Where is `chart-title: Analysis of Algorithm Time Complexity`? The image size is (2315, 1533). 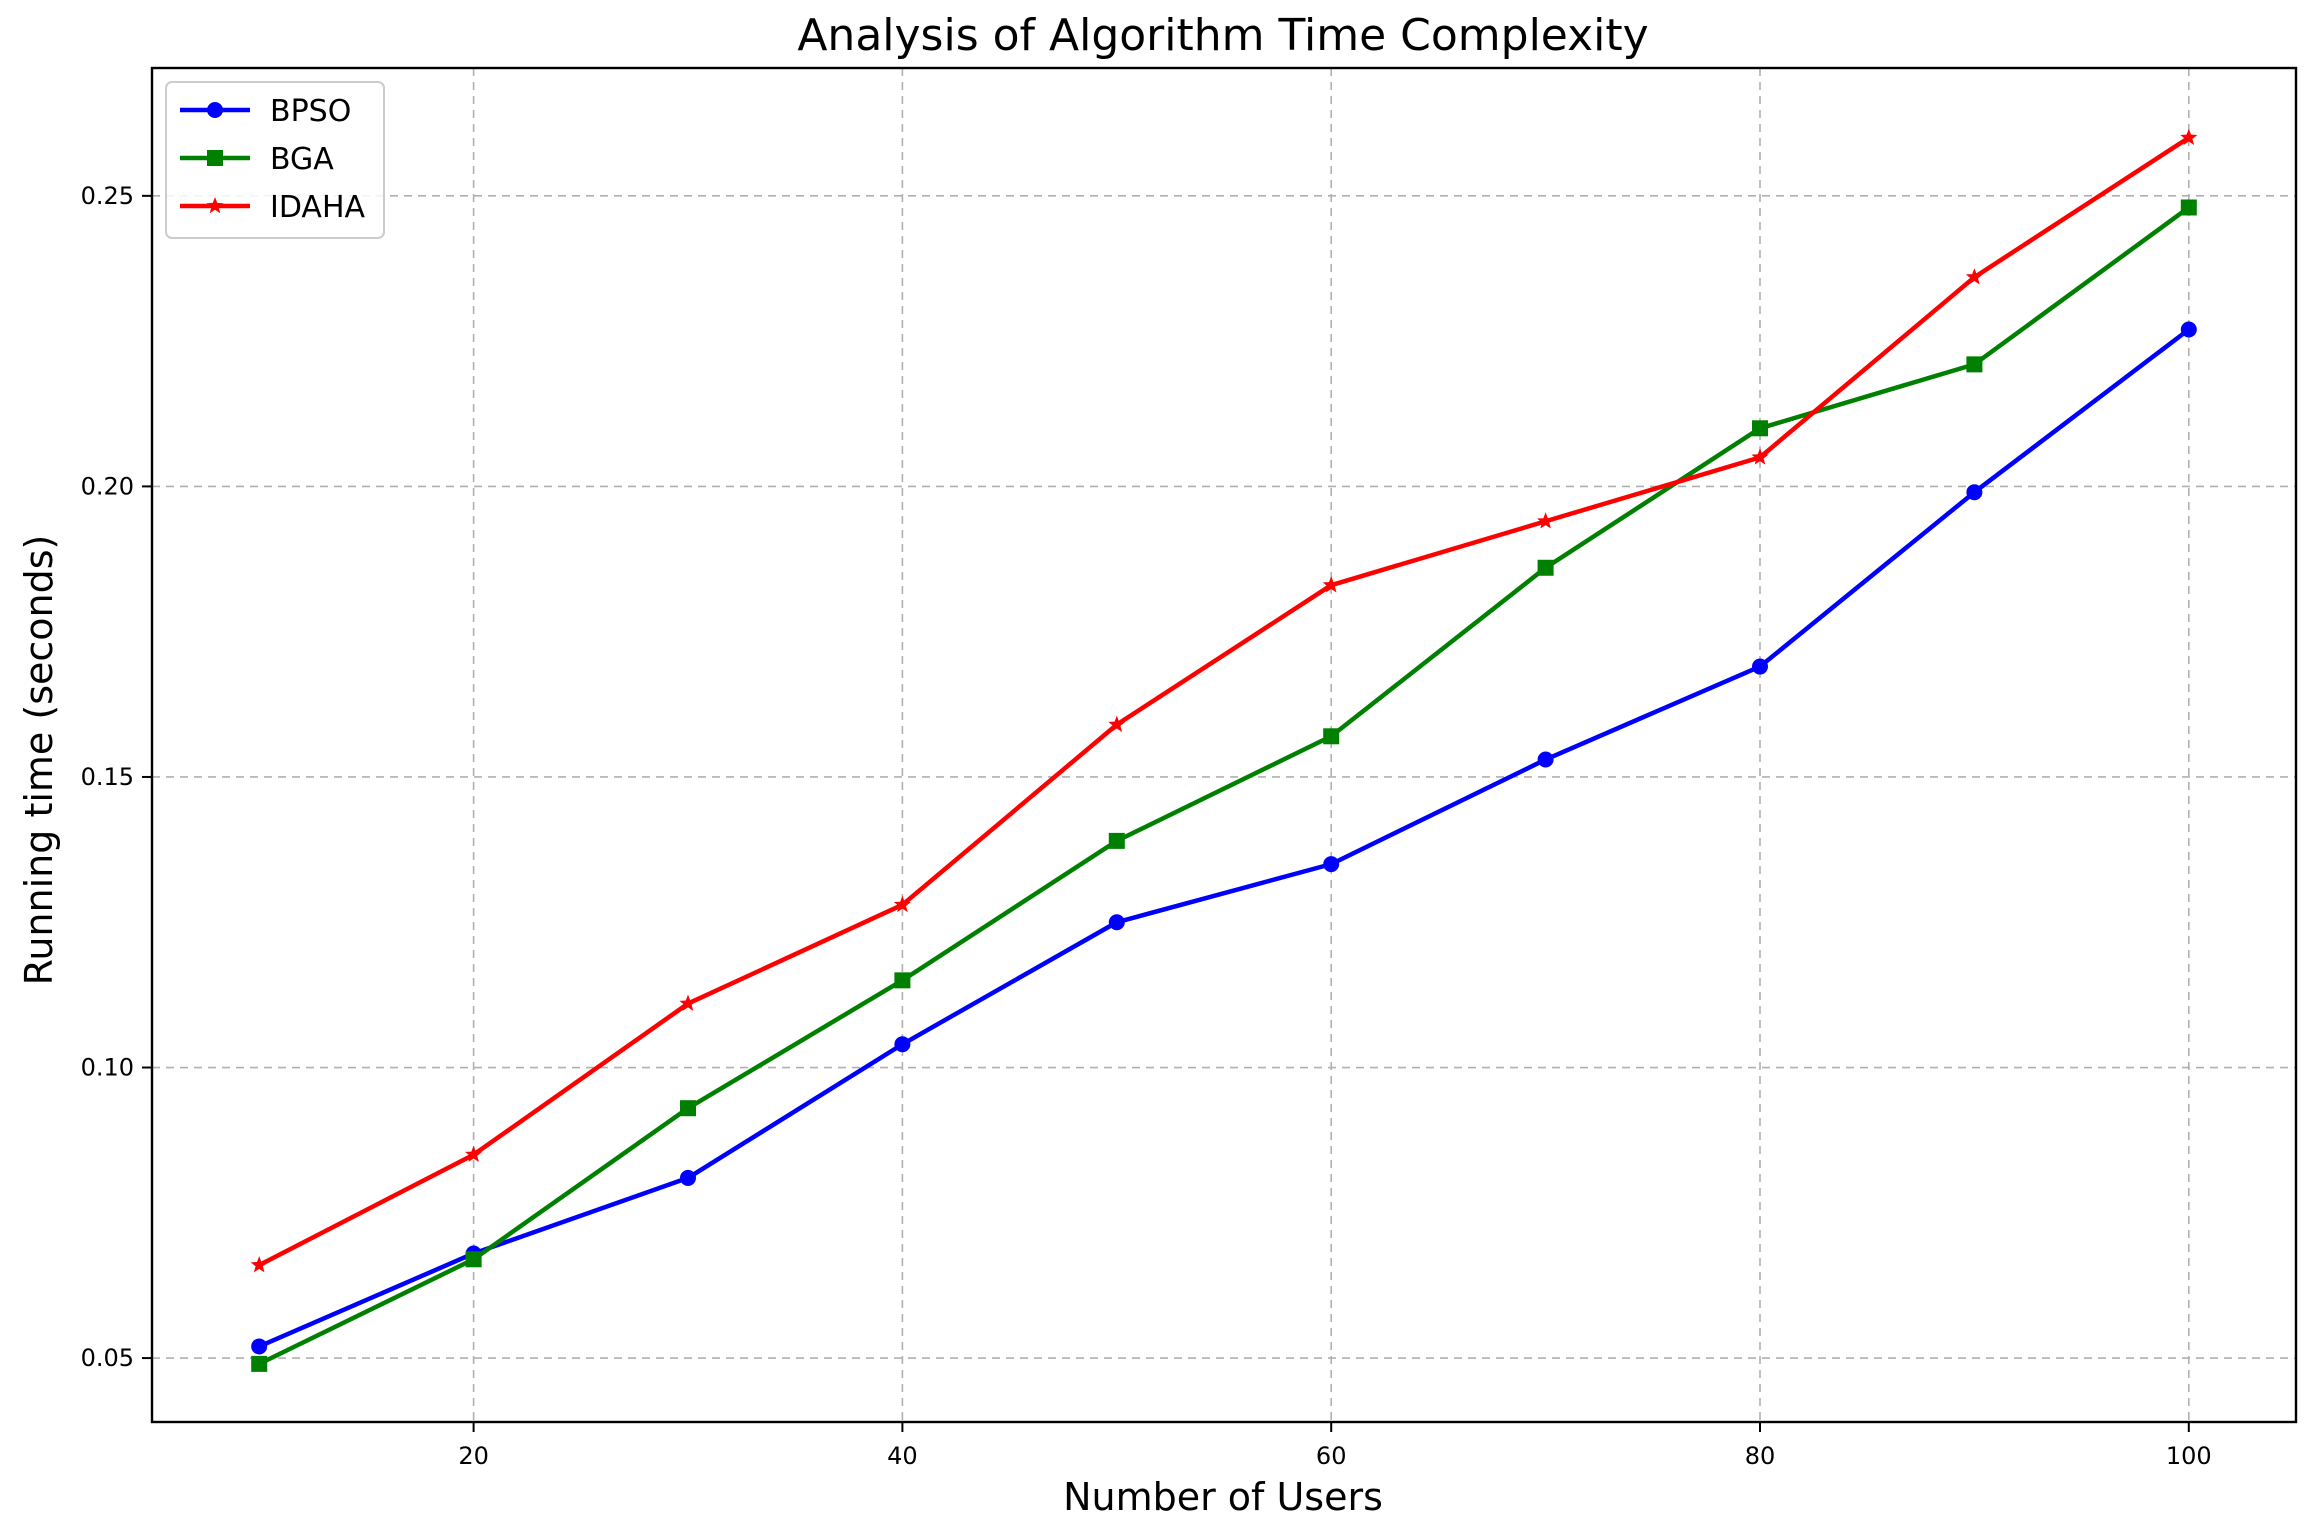
chart-title: Analysis of Algorithm Time Complexity is located at coordinates (1222, 35).